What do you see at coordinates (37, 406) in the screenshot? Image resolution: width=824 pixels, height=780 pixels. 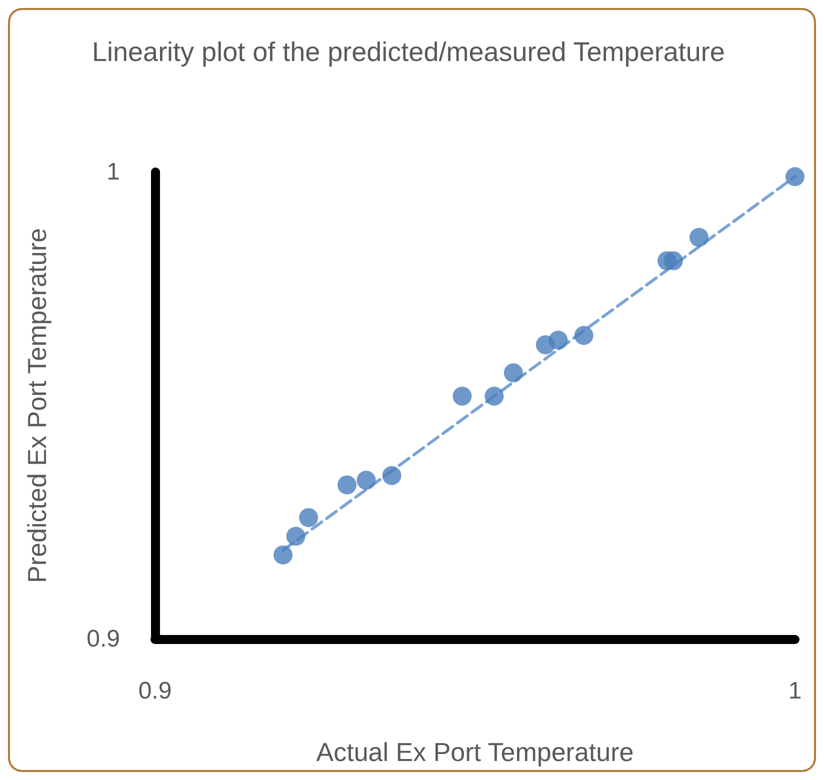 I see `y-axis-title: Predicted Ex Port Temperature` at bounding box center [37, 406].